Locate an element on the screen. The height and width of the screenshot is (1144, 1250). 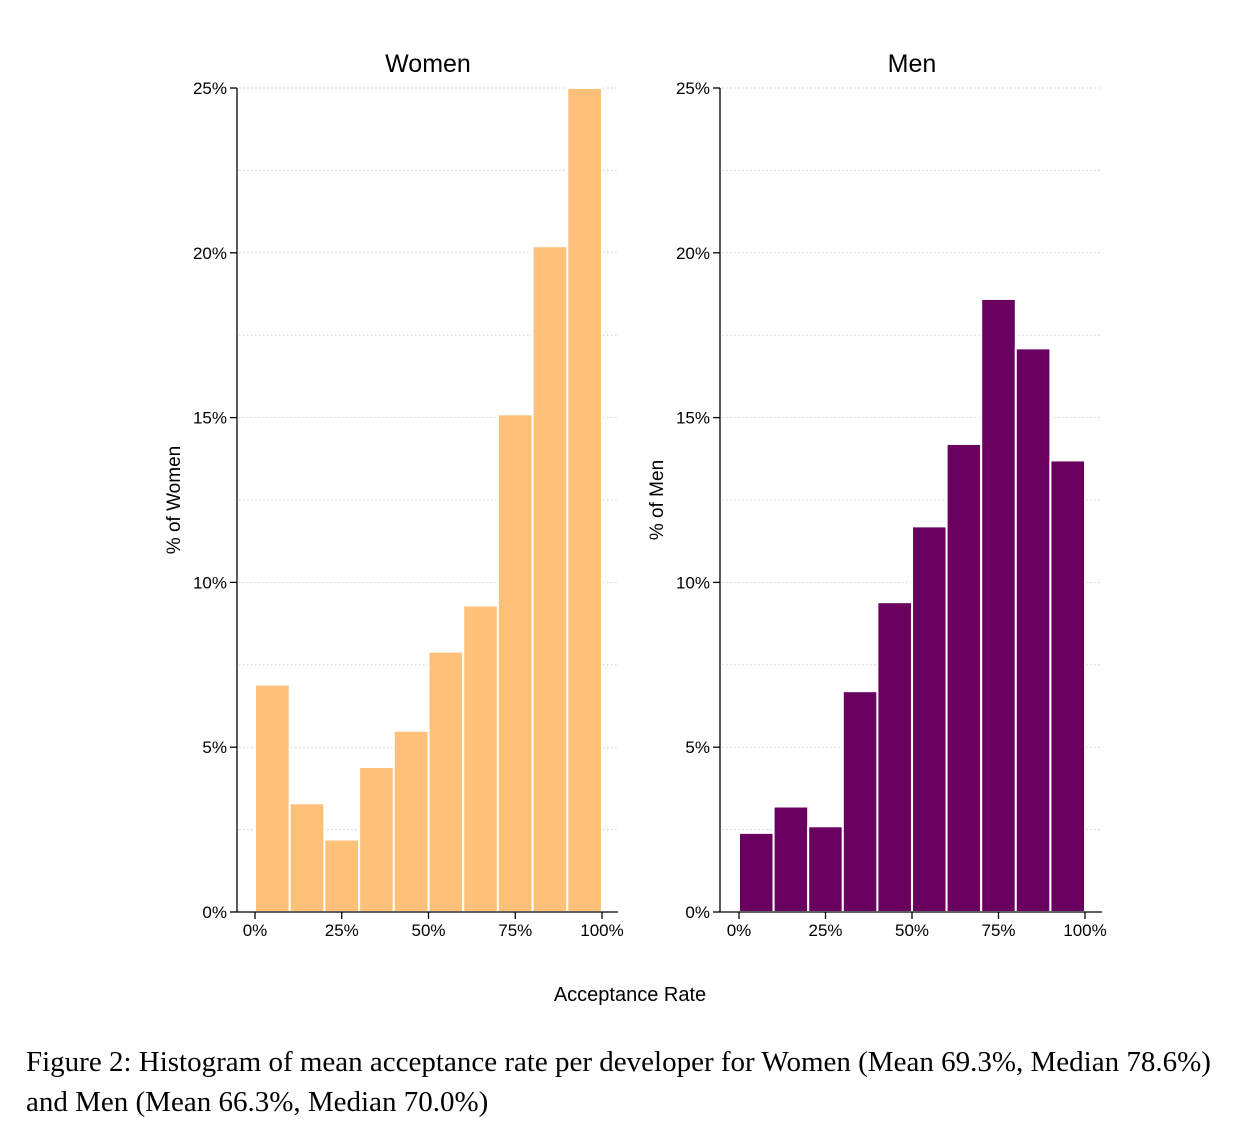
men-x-tick-label: 0% is located at coordinates (739, 930).